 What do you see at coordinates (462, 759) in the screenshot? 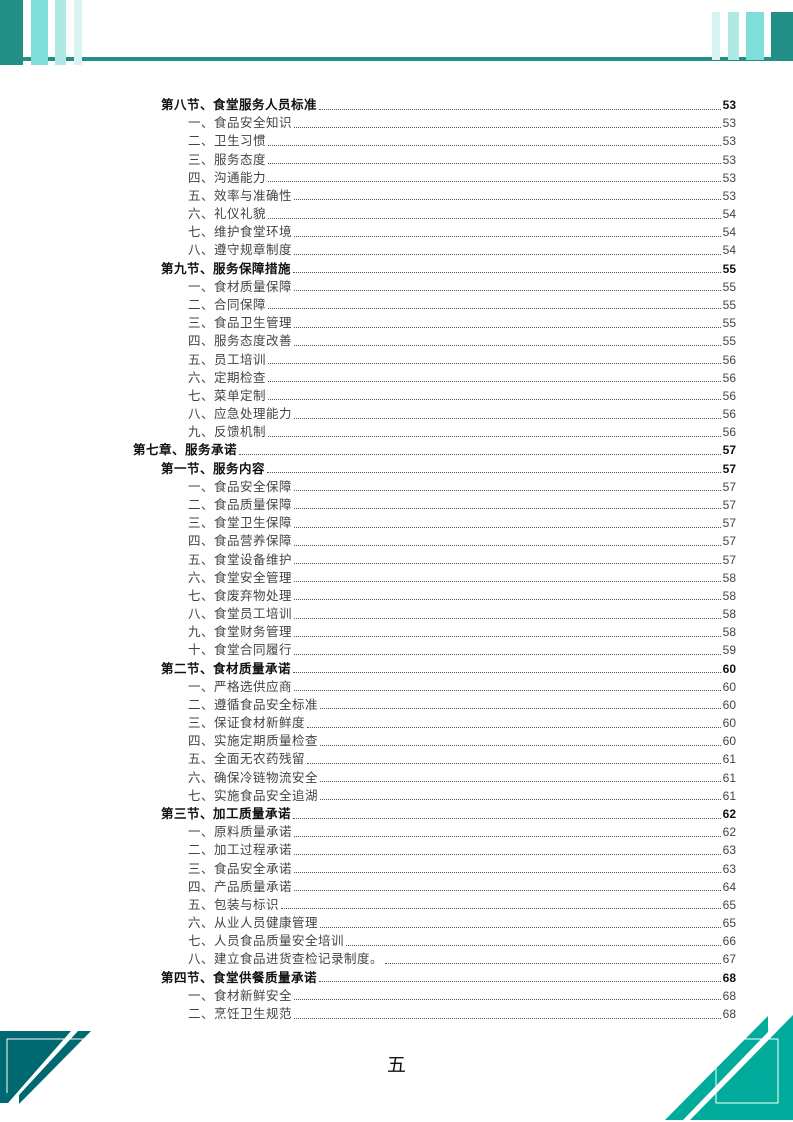
I see `toc-item: 五、全面无农药残留 61` at bounding box center [462, 759].